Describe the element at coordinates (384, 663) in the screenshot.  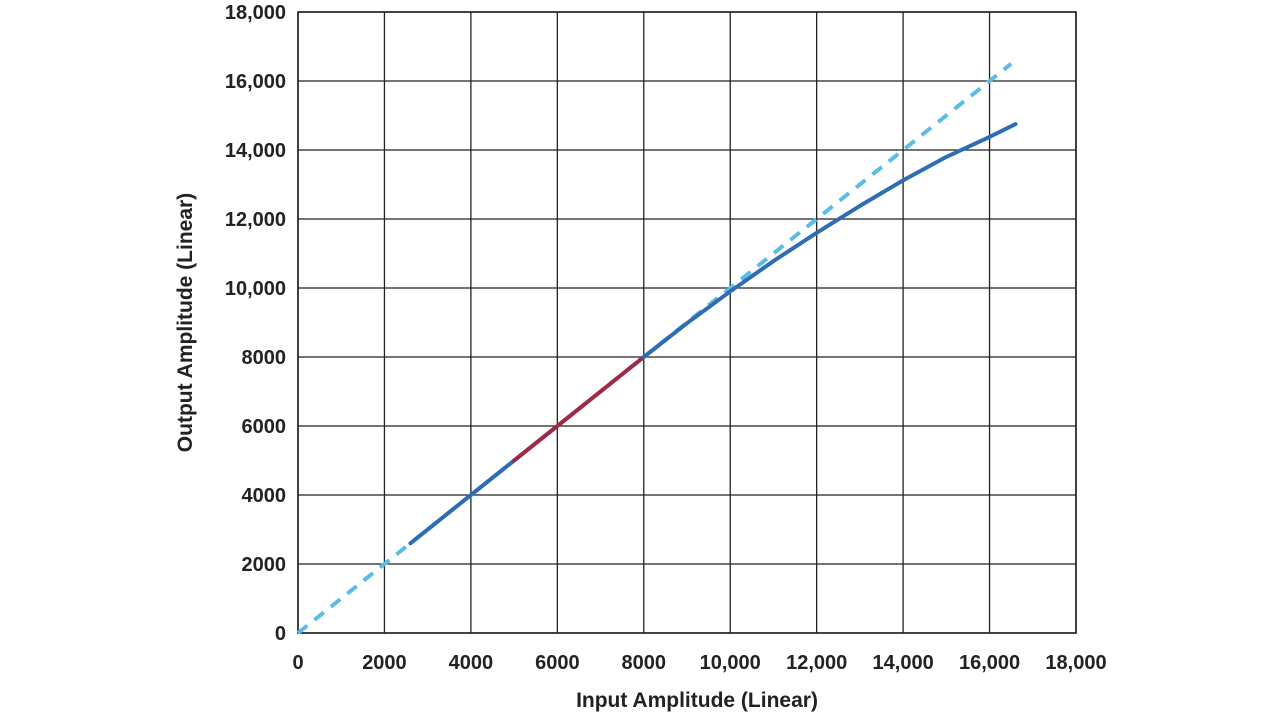
I see `x-tick-label: 2000` at that location.